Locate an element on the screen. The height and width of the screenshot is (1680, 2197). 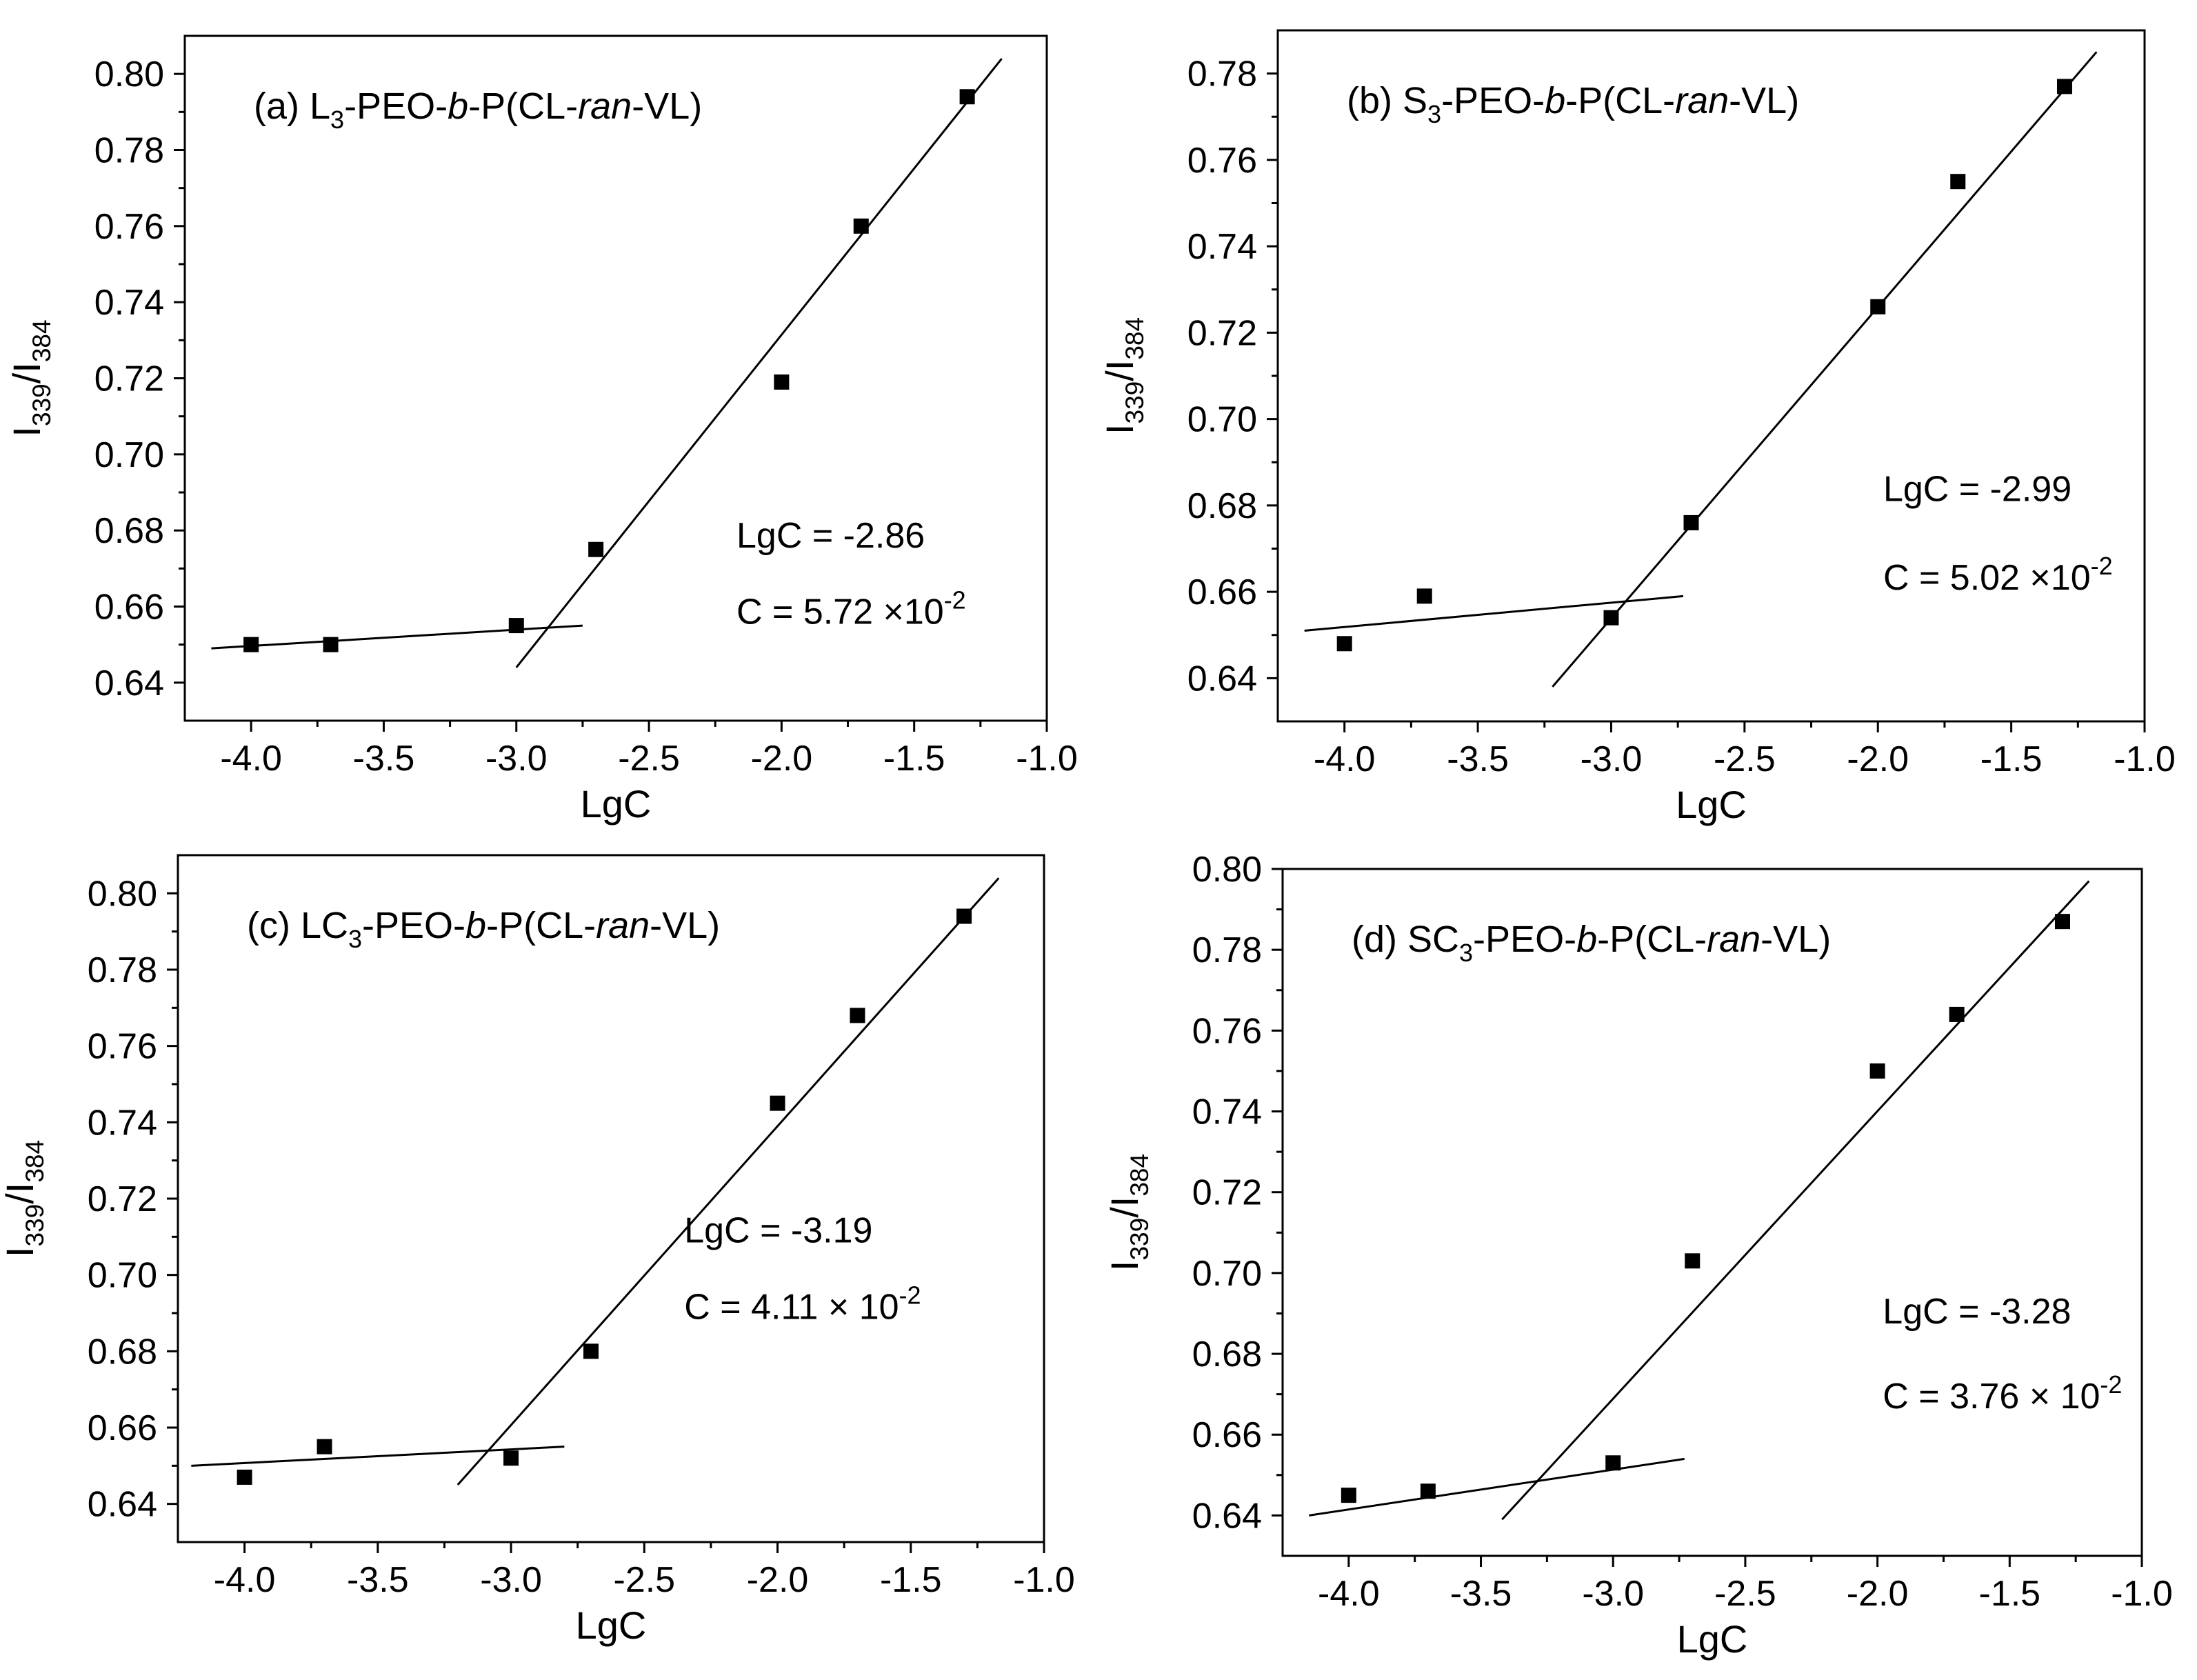
annotation-text: C = 5.72 ×10 is located at coordinates (840, 612).